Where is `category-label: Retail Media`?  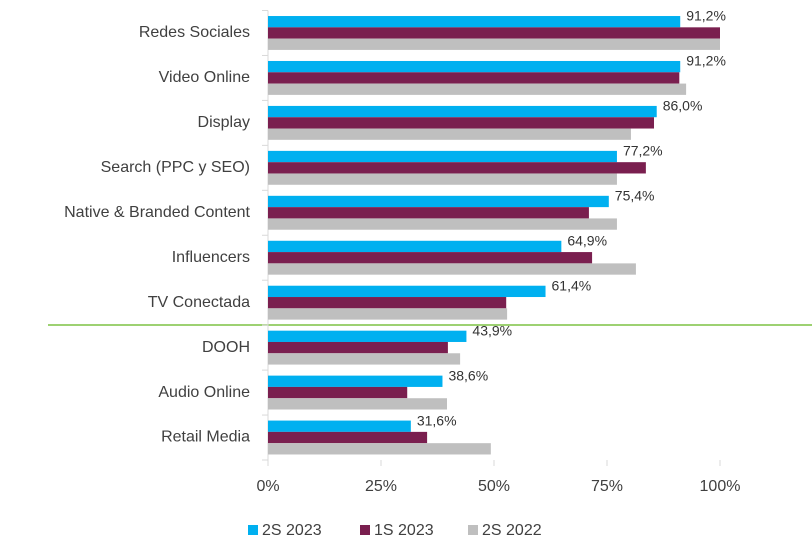
category-label: Retail Media is located at coordinates (205, 437).